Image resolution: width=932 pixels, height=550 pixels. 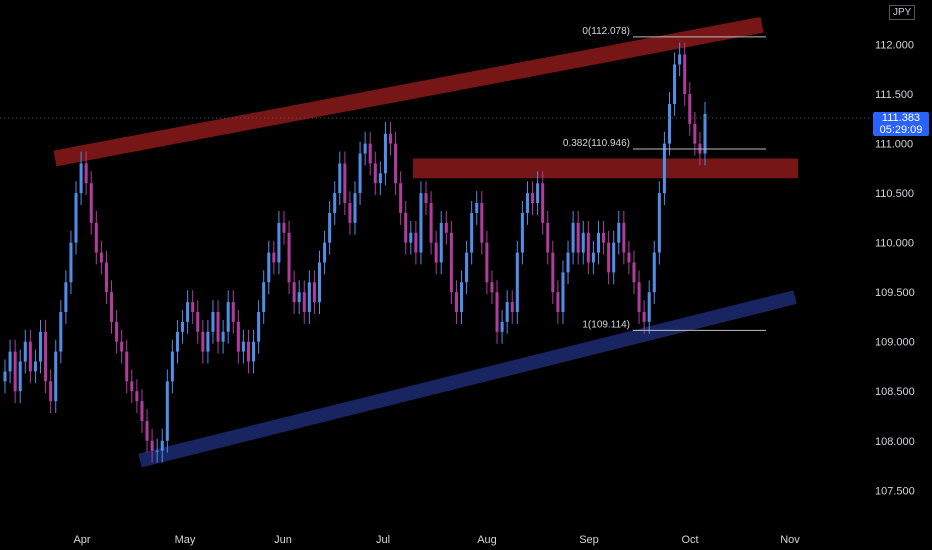 I want to click on x-tick-label: Oct, so click(x=689, y=540).